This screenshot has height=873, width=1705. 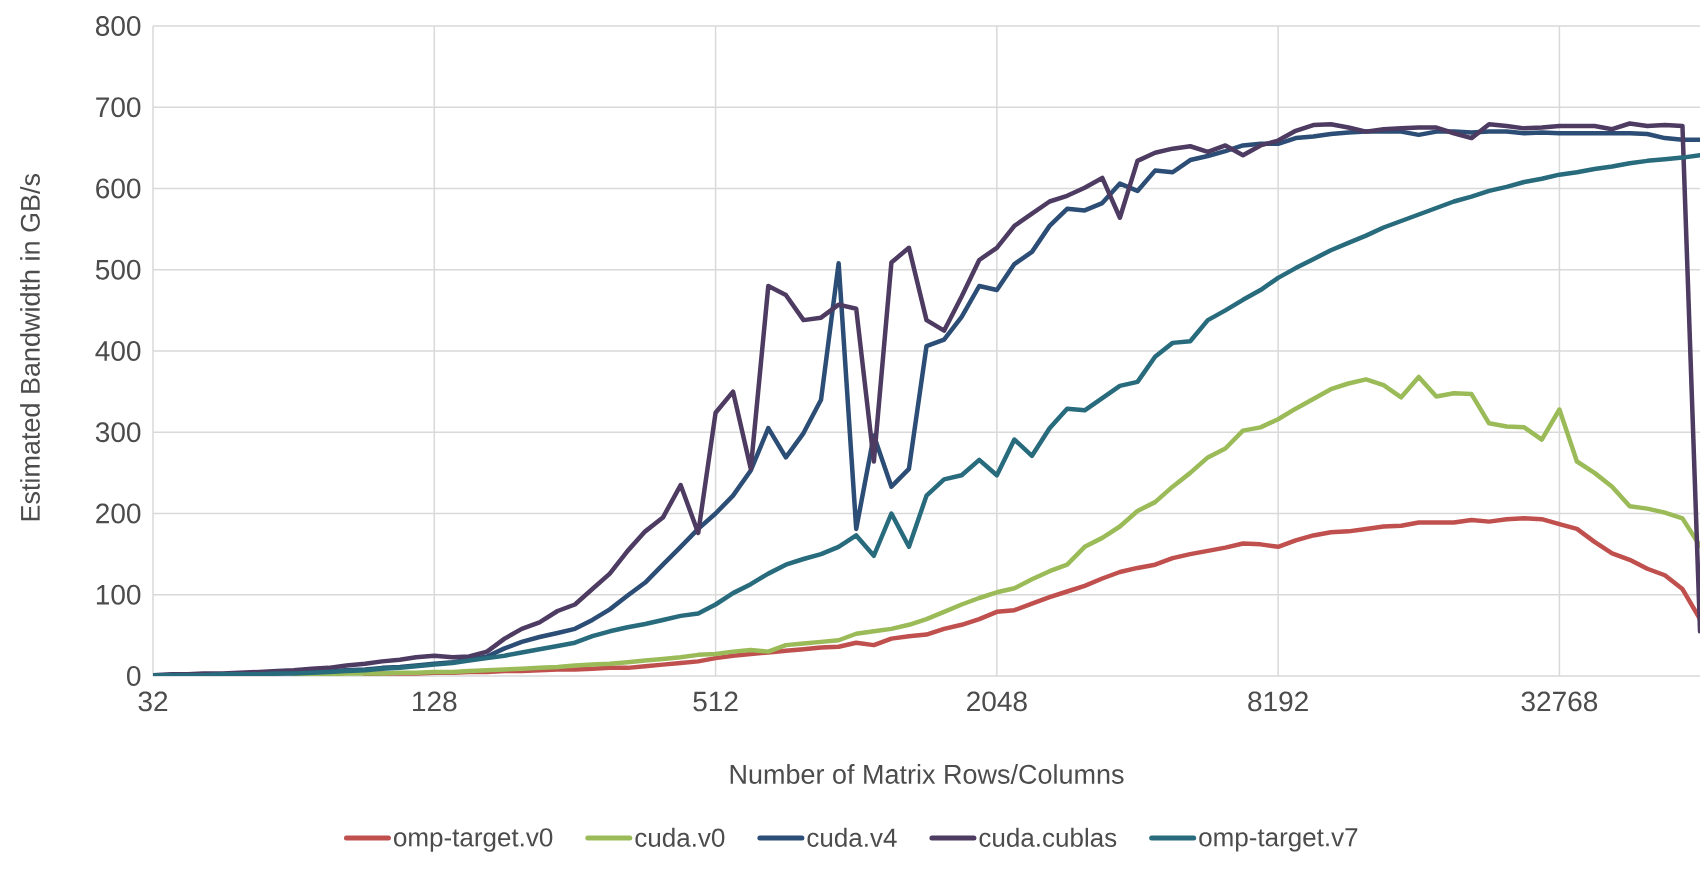 I want to click on legend-label: omp-target.v0, so click(x=473, y=840).